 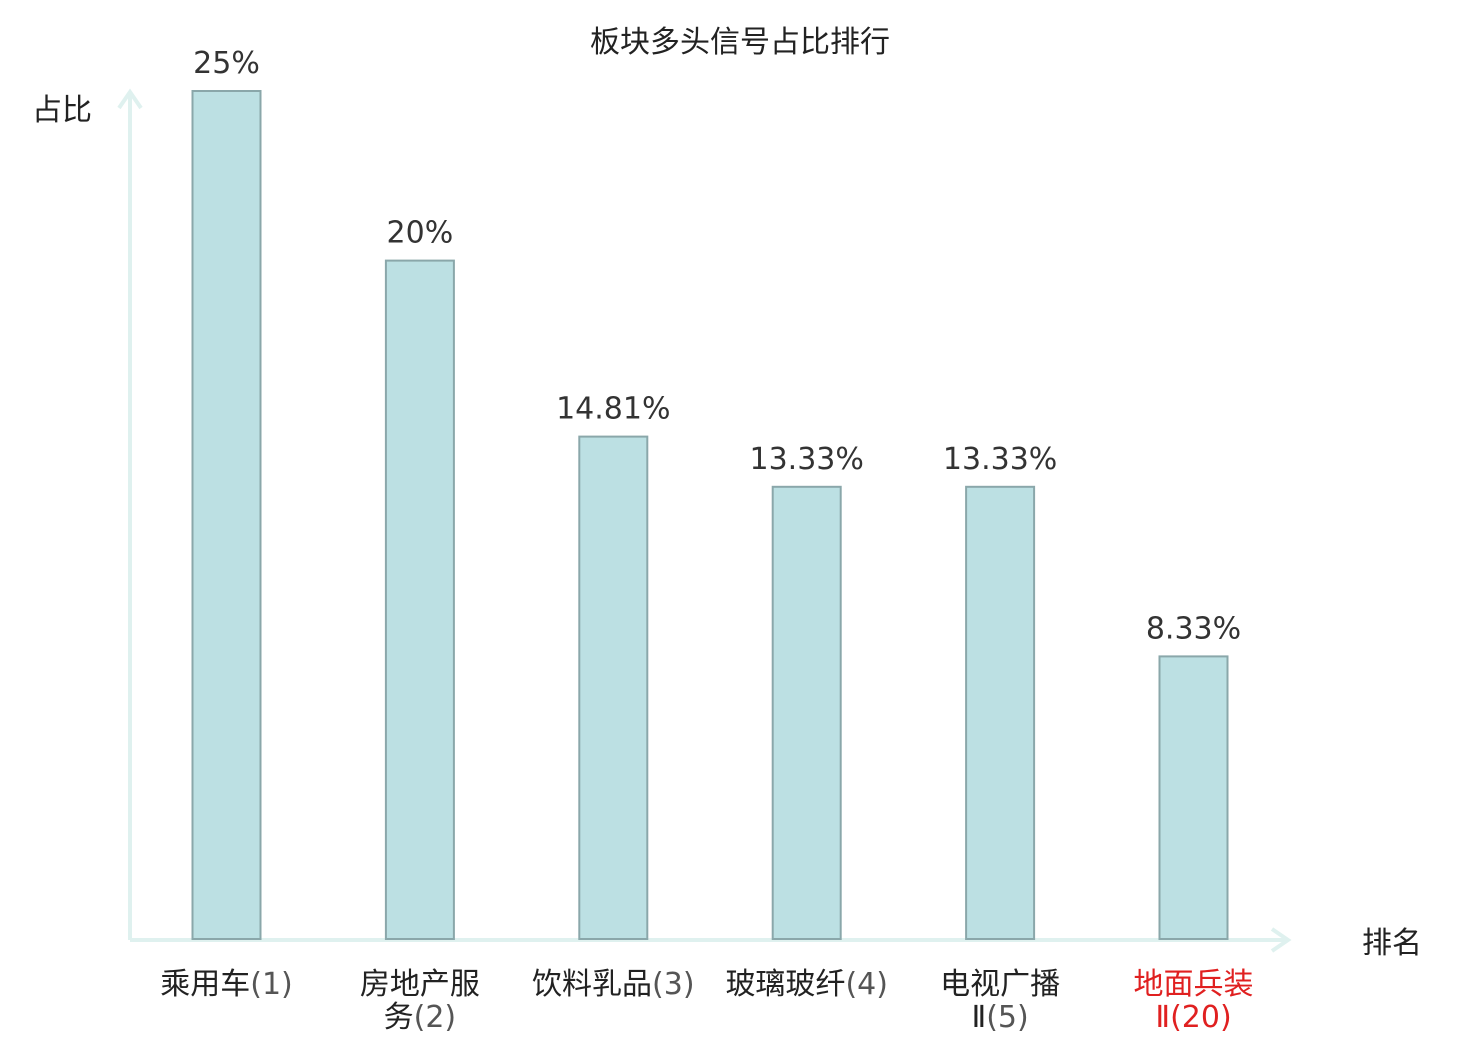 What do you see at coordinates (62, 110) in the screenshot?
I see `y-axis-label: 占比` at bounding box center [62, 110].